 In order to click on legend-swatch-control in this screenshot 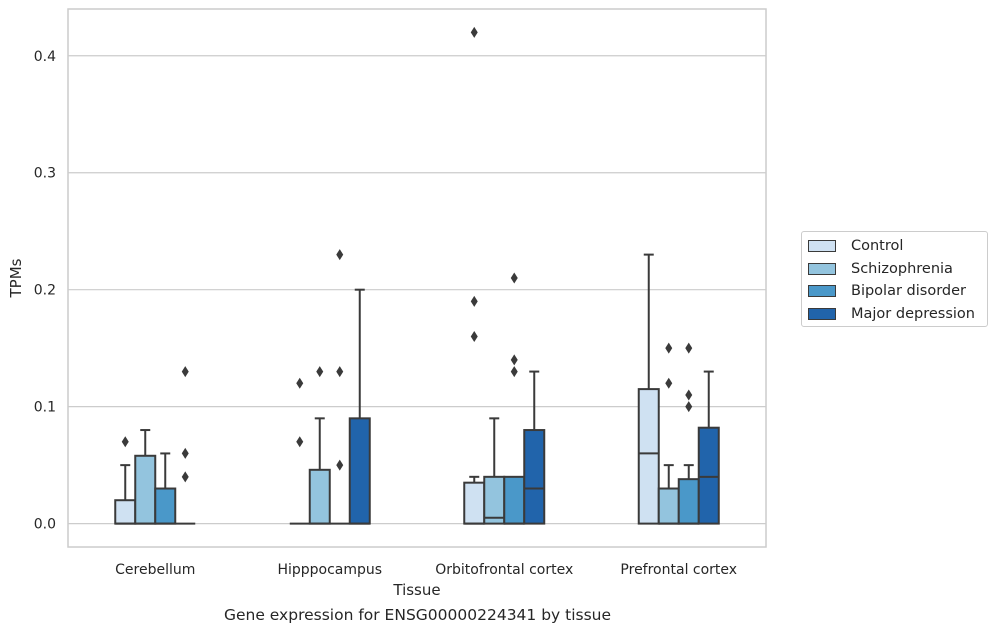, I will do `click(822, 246)`.